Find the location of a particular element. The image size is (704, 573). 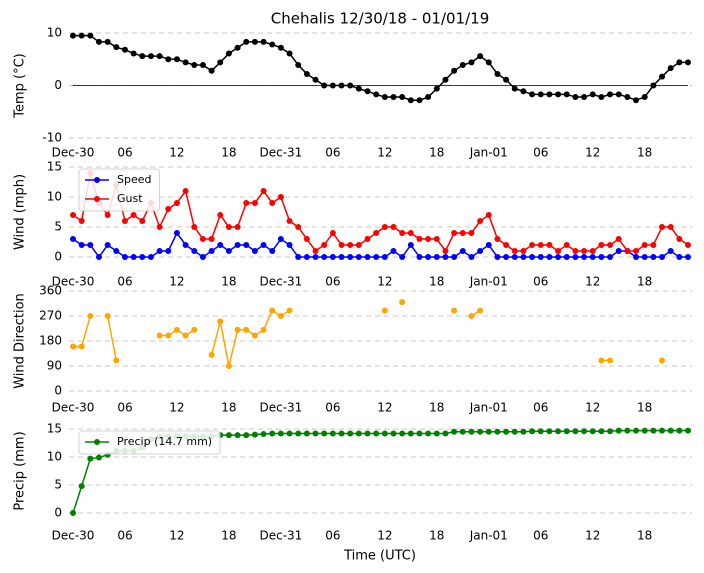

y-axis-label: Precip (mm) is located at coordinates (20, 470).